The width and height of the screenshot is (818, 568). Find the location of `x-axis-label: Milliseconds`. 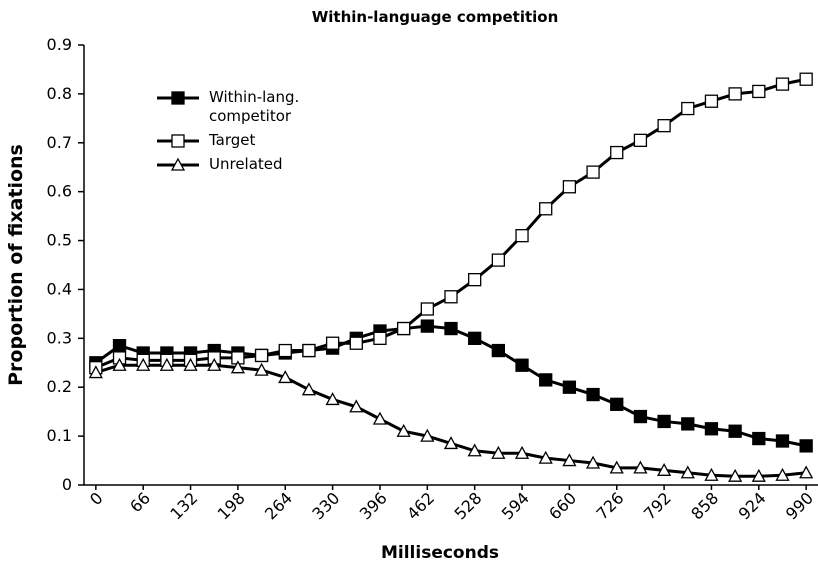

x-axis-label: Milliseconds is located at coordinates (440, 553).